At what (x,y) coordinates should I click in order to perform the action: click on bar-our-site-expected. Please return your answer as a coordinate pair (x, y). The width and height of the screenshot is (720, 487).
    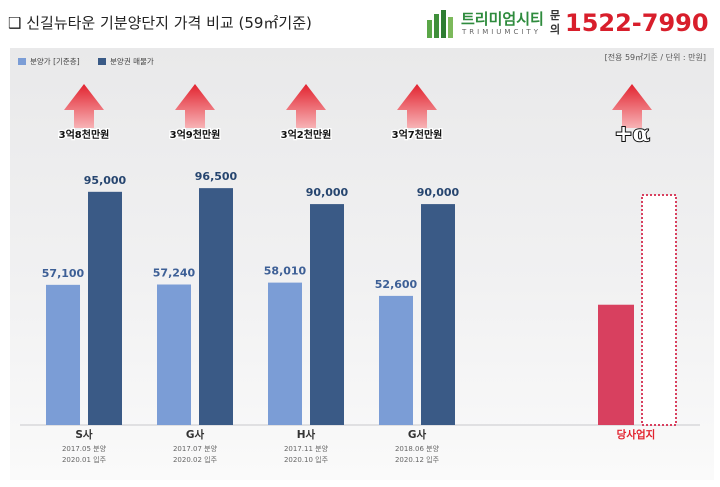
    Looking at the image, I should click on (659, 310).